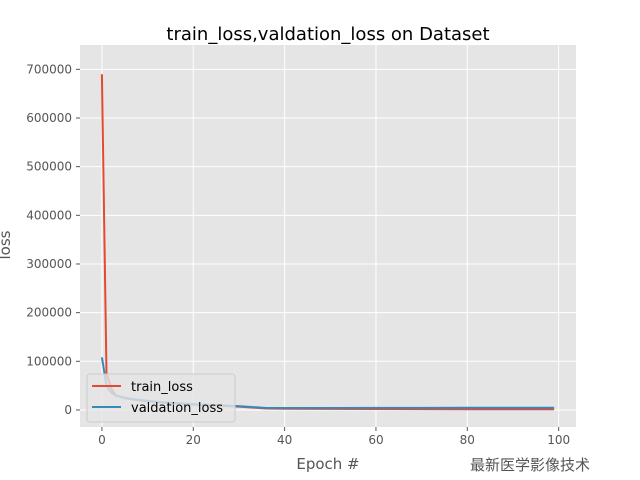  I want to click on y-axis-label: loss, so click(7, 244).